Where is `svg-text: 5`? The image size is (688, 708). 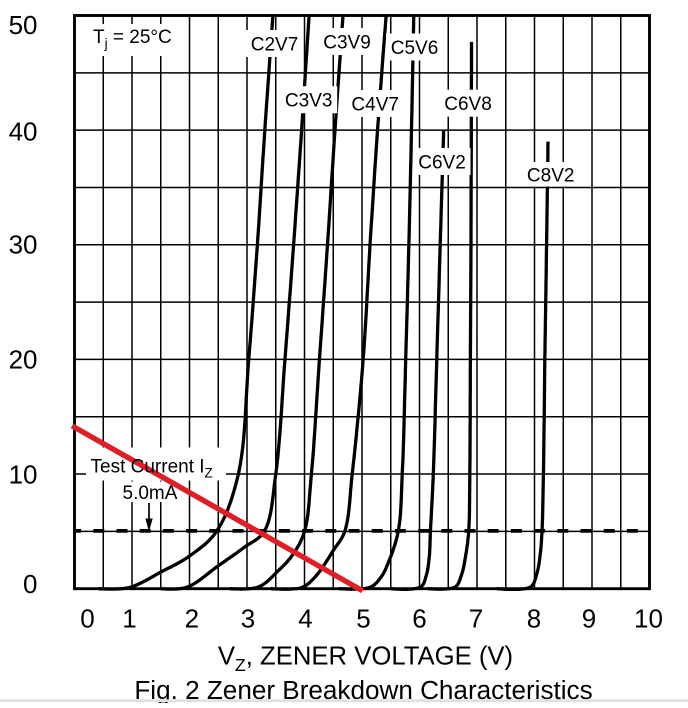
svg-text: 5 is located at coordinates (363, 618).